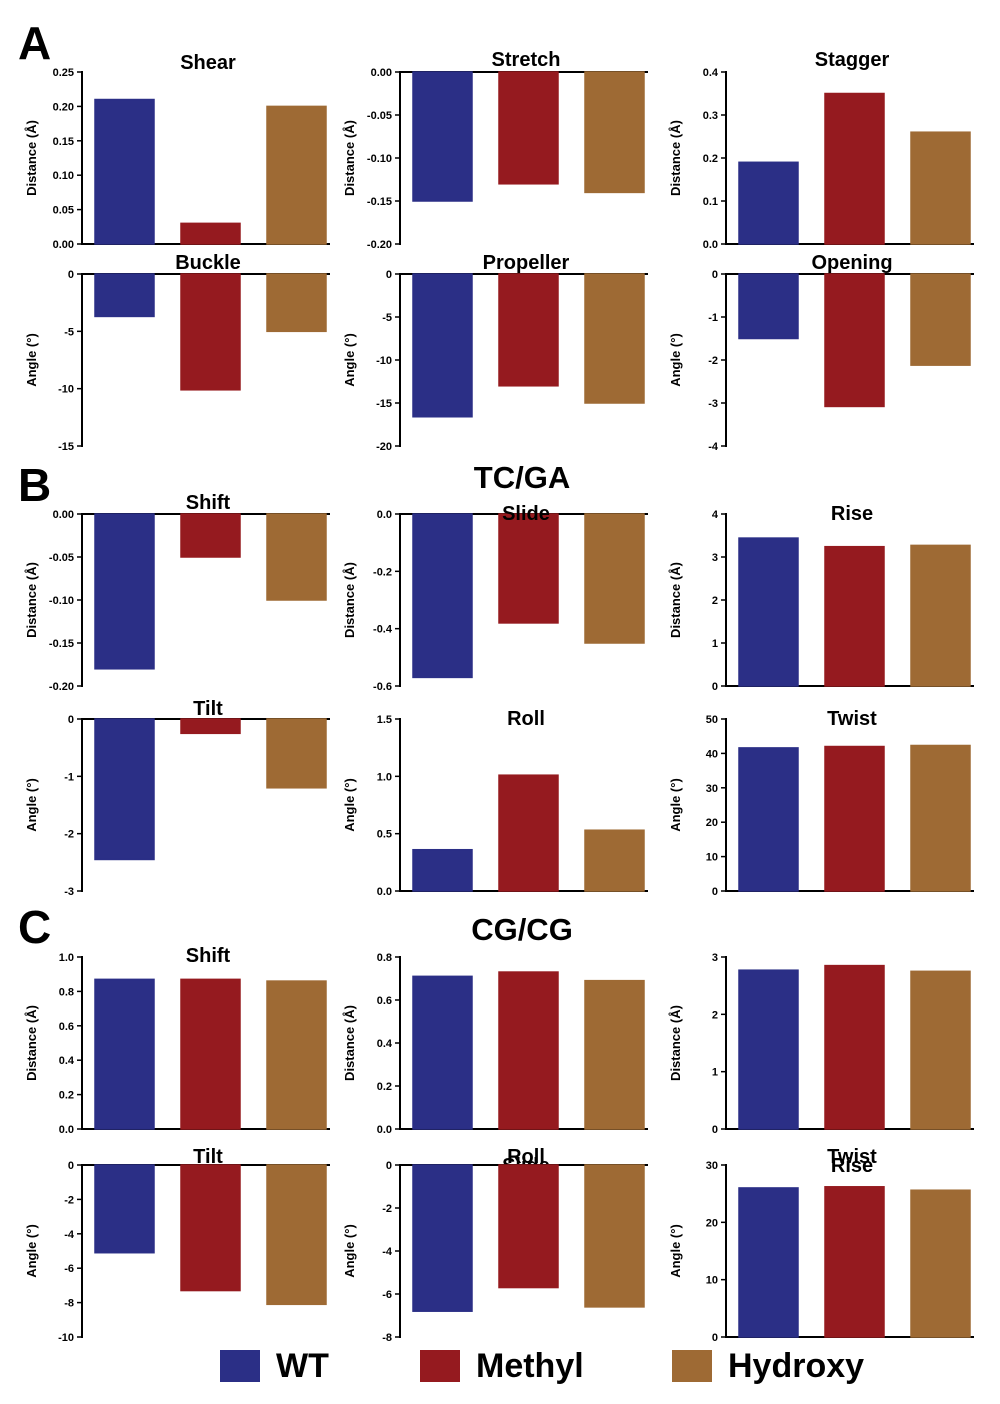 This screenshot has width=1000, height=1404. What do you see at coordinates (713, 318) in the screenshot?
I see `y-tick-label: -1` at bounding box center [713, 318].